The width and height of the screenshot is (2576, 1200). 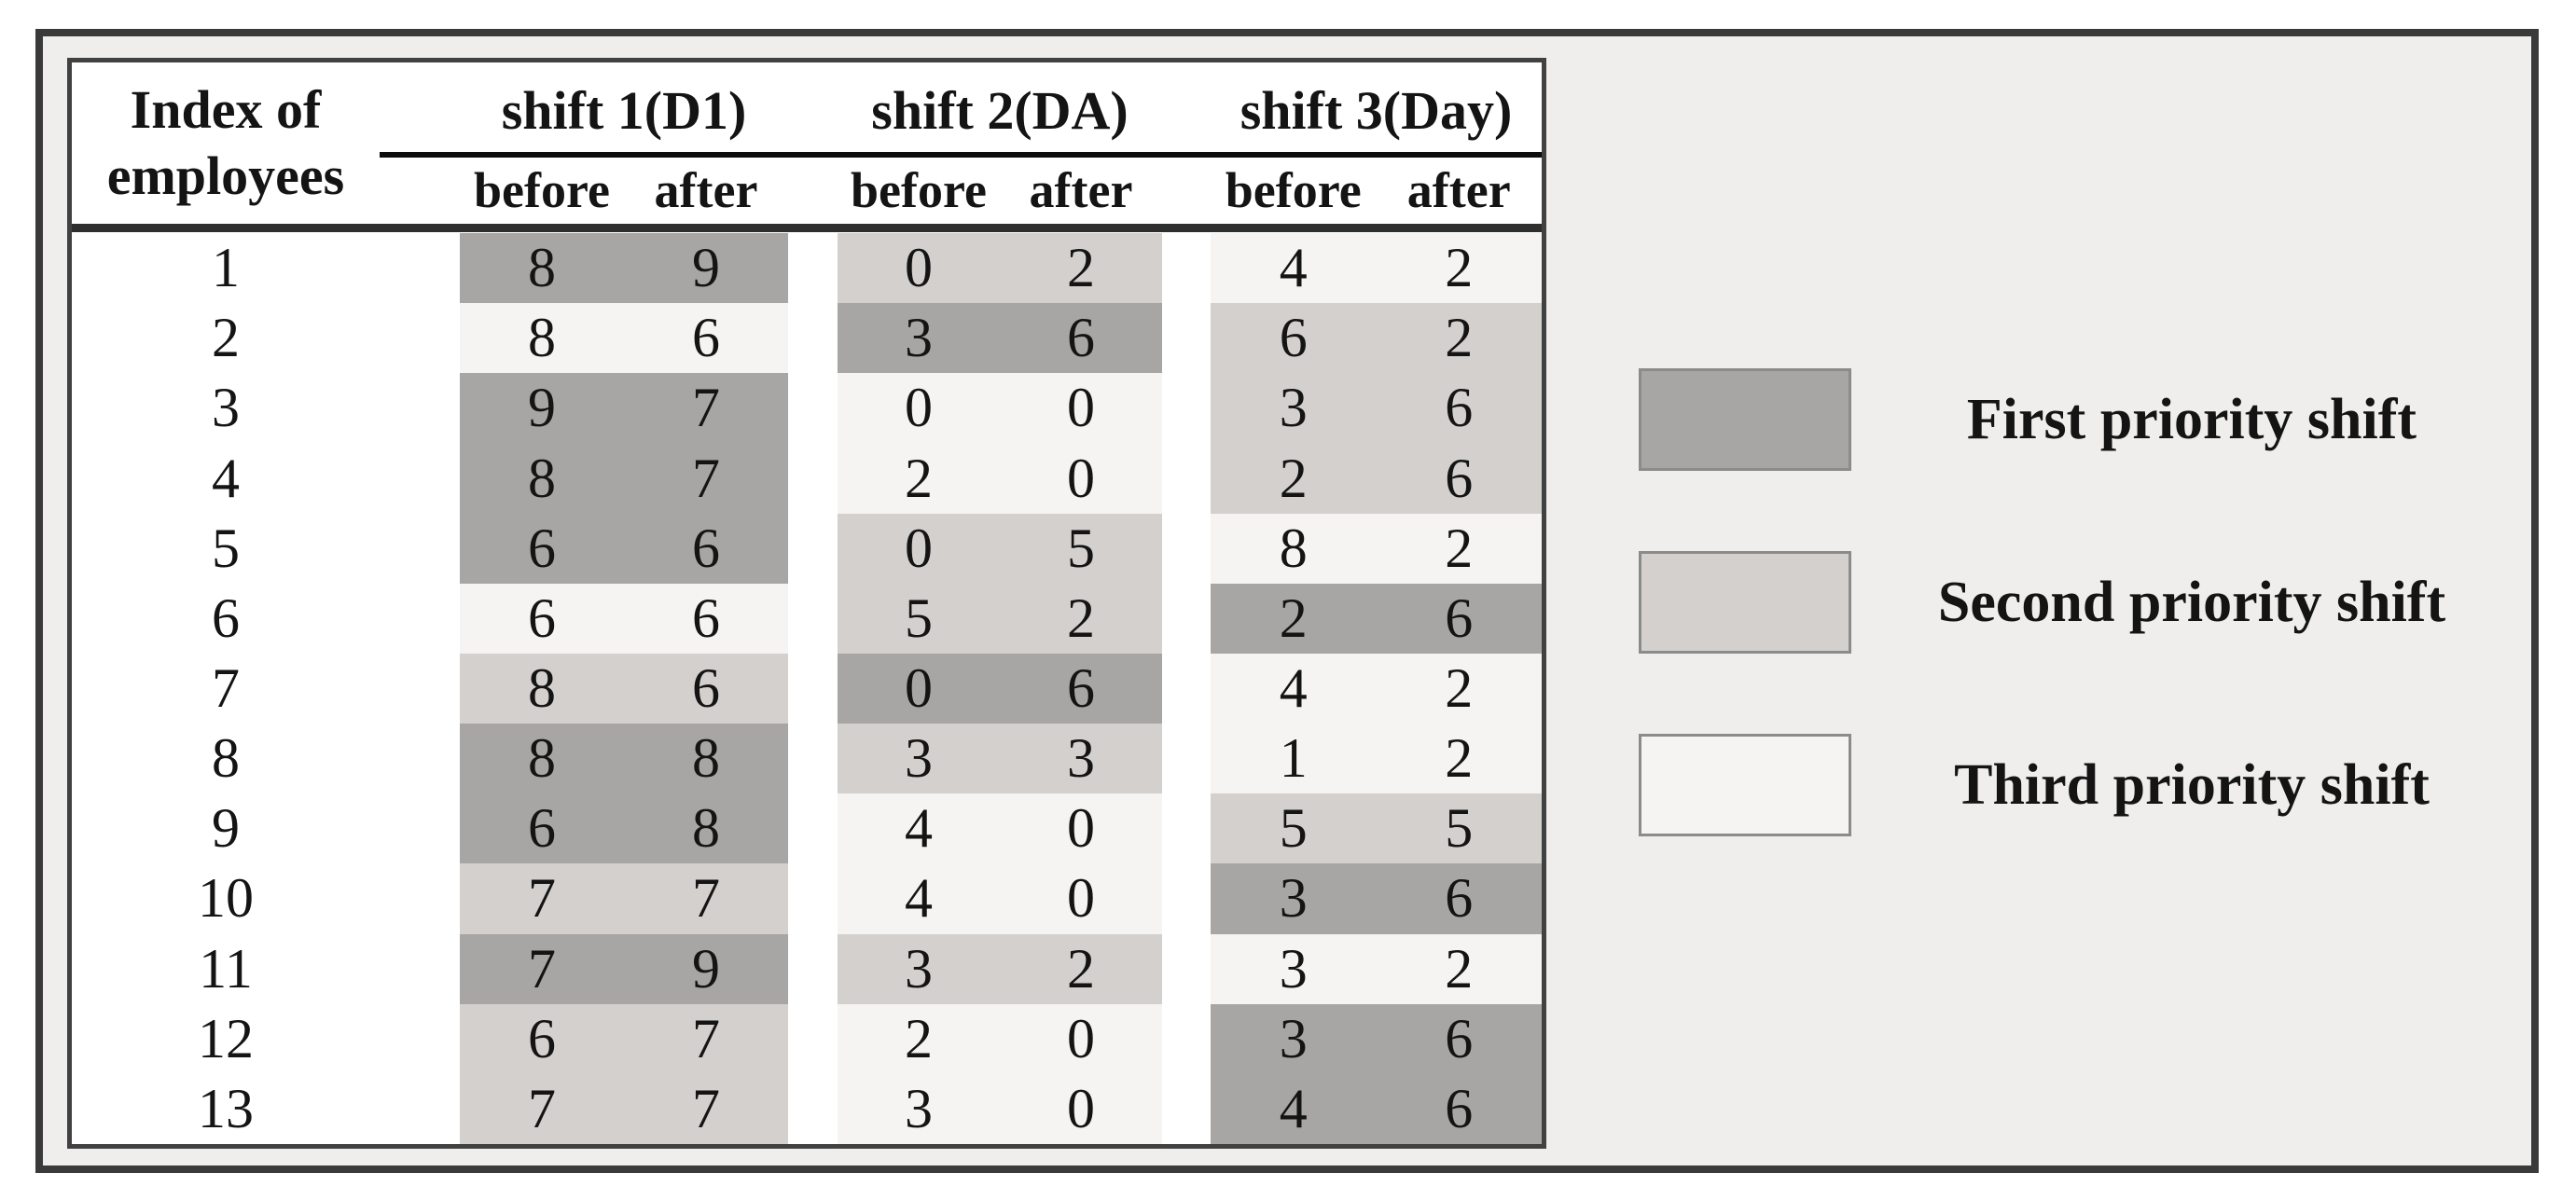 What do you see at coordinates (919, 617) in the screenshot?
I see `before-value: 5` at bounding box center [919, 617].